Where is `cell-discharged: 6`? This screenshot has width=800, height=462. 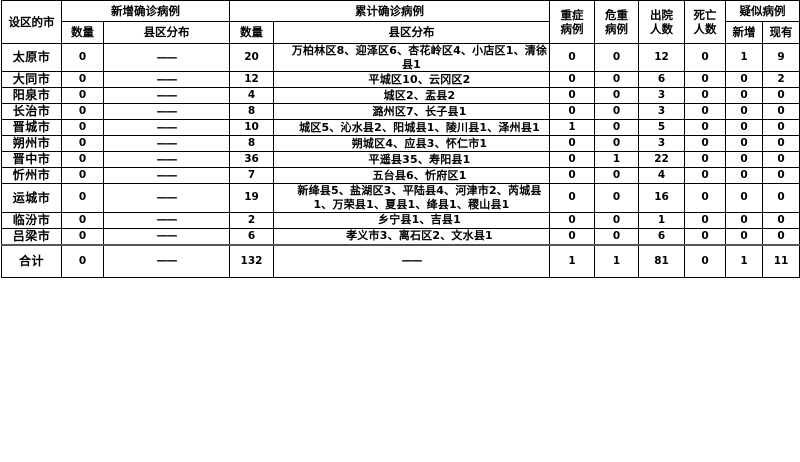
cell-discharged: 6 is located at coordinates (661, 236).